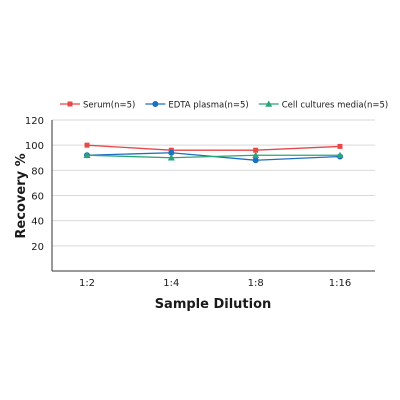 This screenshot has height=400, width=400. Describe the element at coordinates (213, 304) in the screenshot. I see `x-axis-title: Sample Dilution` at that location.